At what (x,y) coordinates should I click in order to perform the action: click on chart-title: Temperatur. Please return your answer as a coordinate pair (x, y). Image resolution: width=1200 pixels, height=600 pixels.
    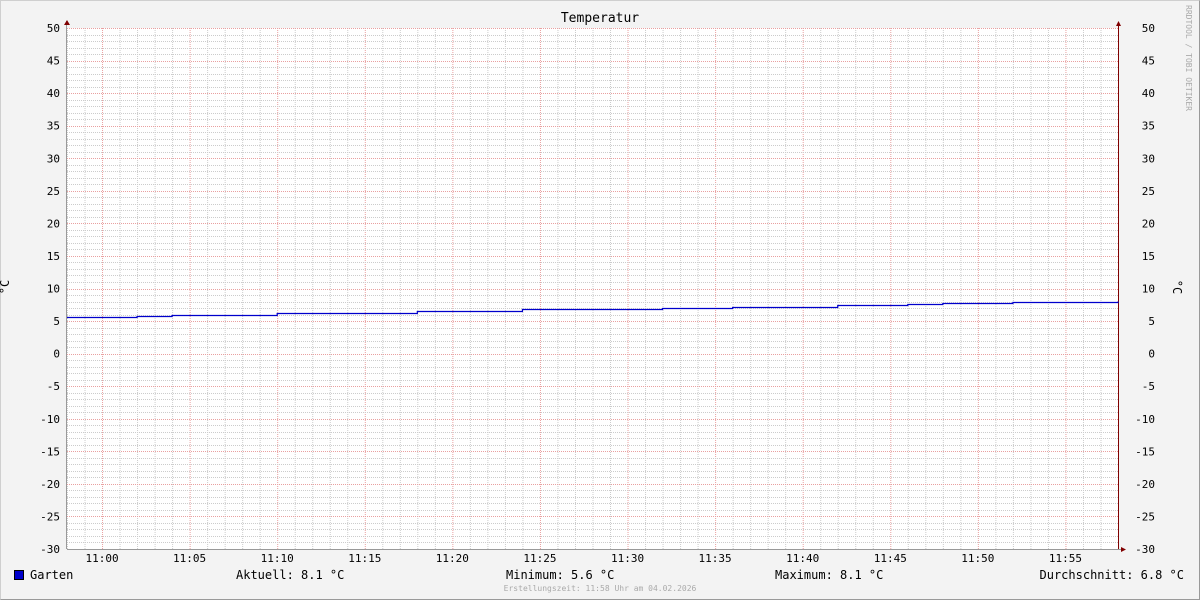
    Looking at the image, I should click on (600, 18).